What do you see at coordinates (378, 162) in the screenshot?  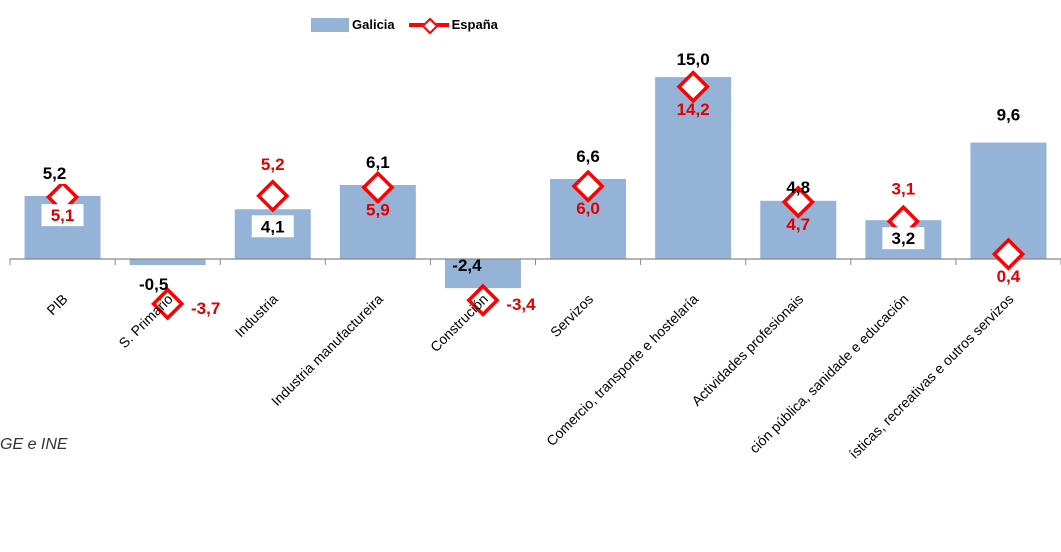 I see `bar-label-galicia: 6,1` at bounding box center [378, 162].